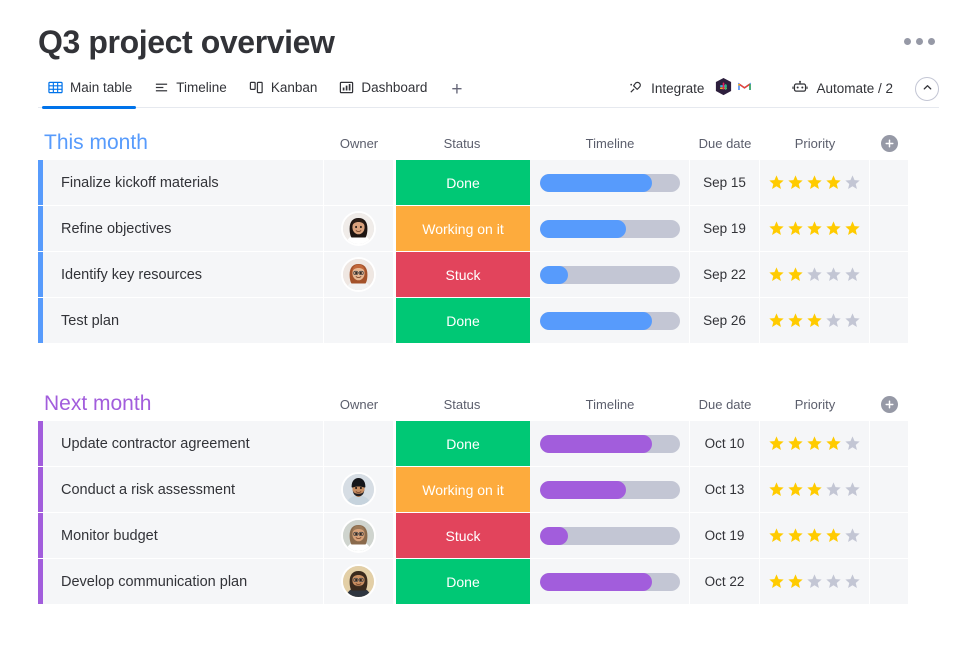  I want to click on table-row: Refine objectives Working on it Sep 19, so click(488, 228).